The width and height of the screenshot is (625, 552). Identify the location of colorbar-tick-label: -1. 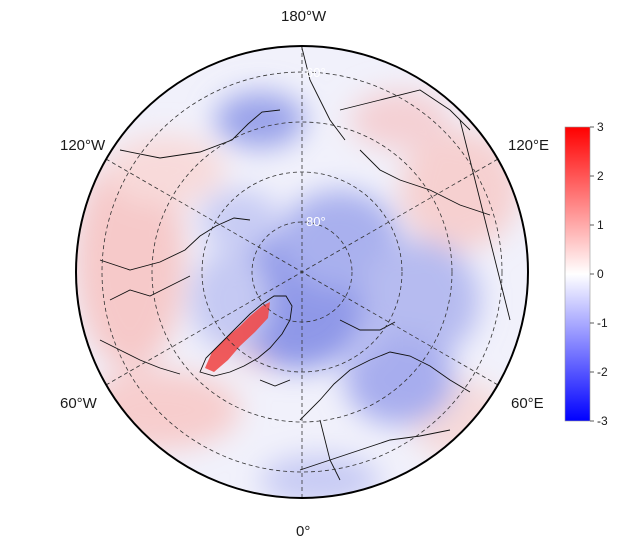
(602, 323).